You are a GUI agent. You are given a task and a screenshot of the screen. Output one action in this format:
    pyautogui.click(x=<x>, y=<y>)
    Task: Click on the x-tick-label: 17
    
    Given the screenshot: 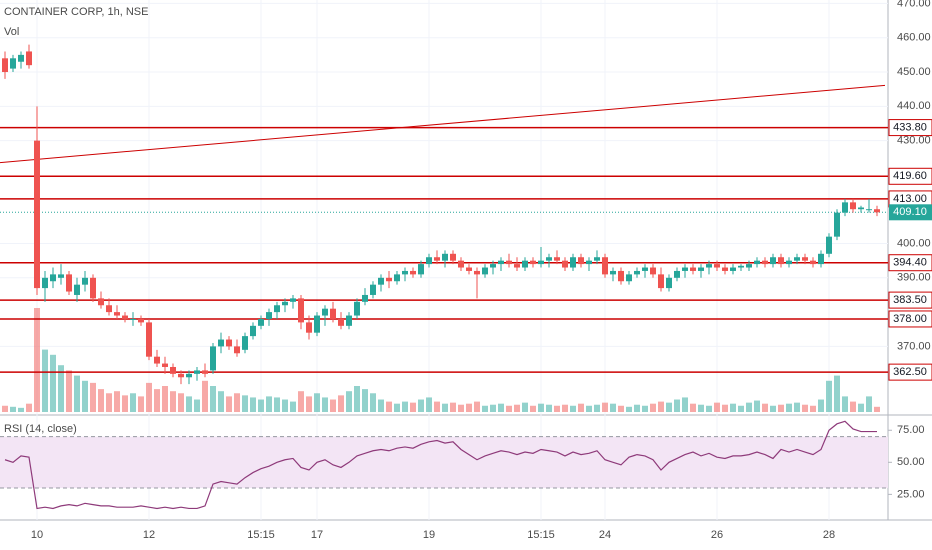 What is the action you would take?
    pyautogui.click(x=317, y=535)
    